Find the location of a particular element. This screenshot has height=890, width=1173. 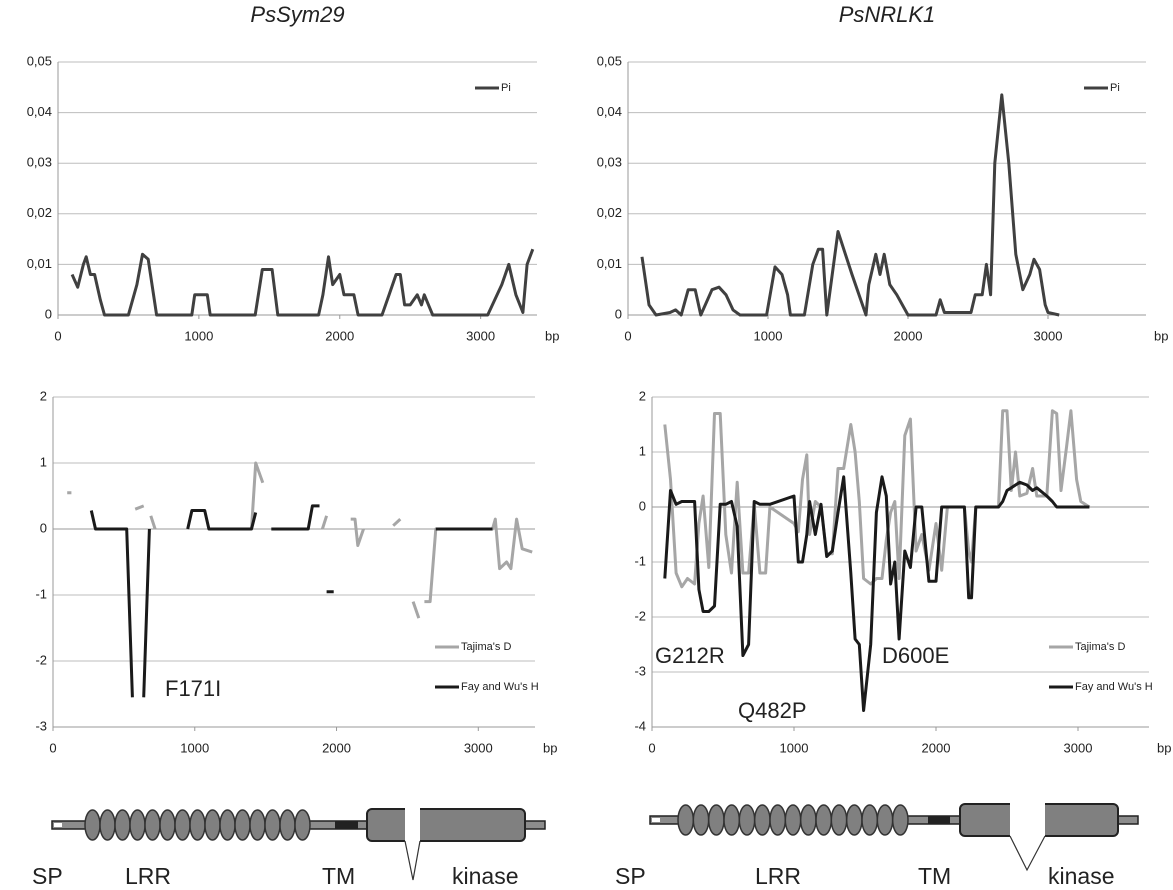

y-tick-label: -4 is located at coordinates (640, 725).